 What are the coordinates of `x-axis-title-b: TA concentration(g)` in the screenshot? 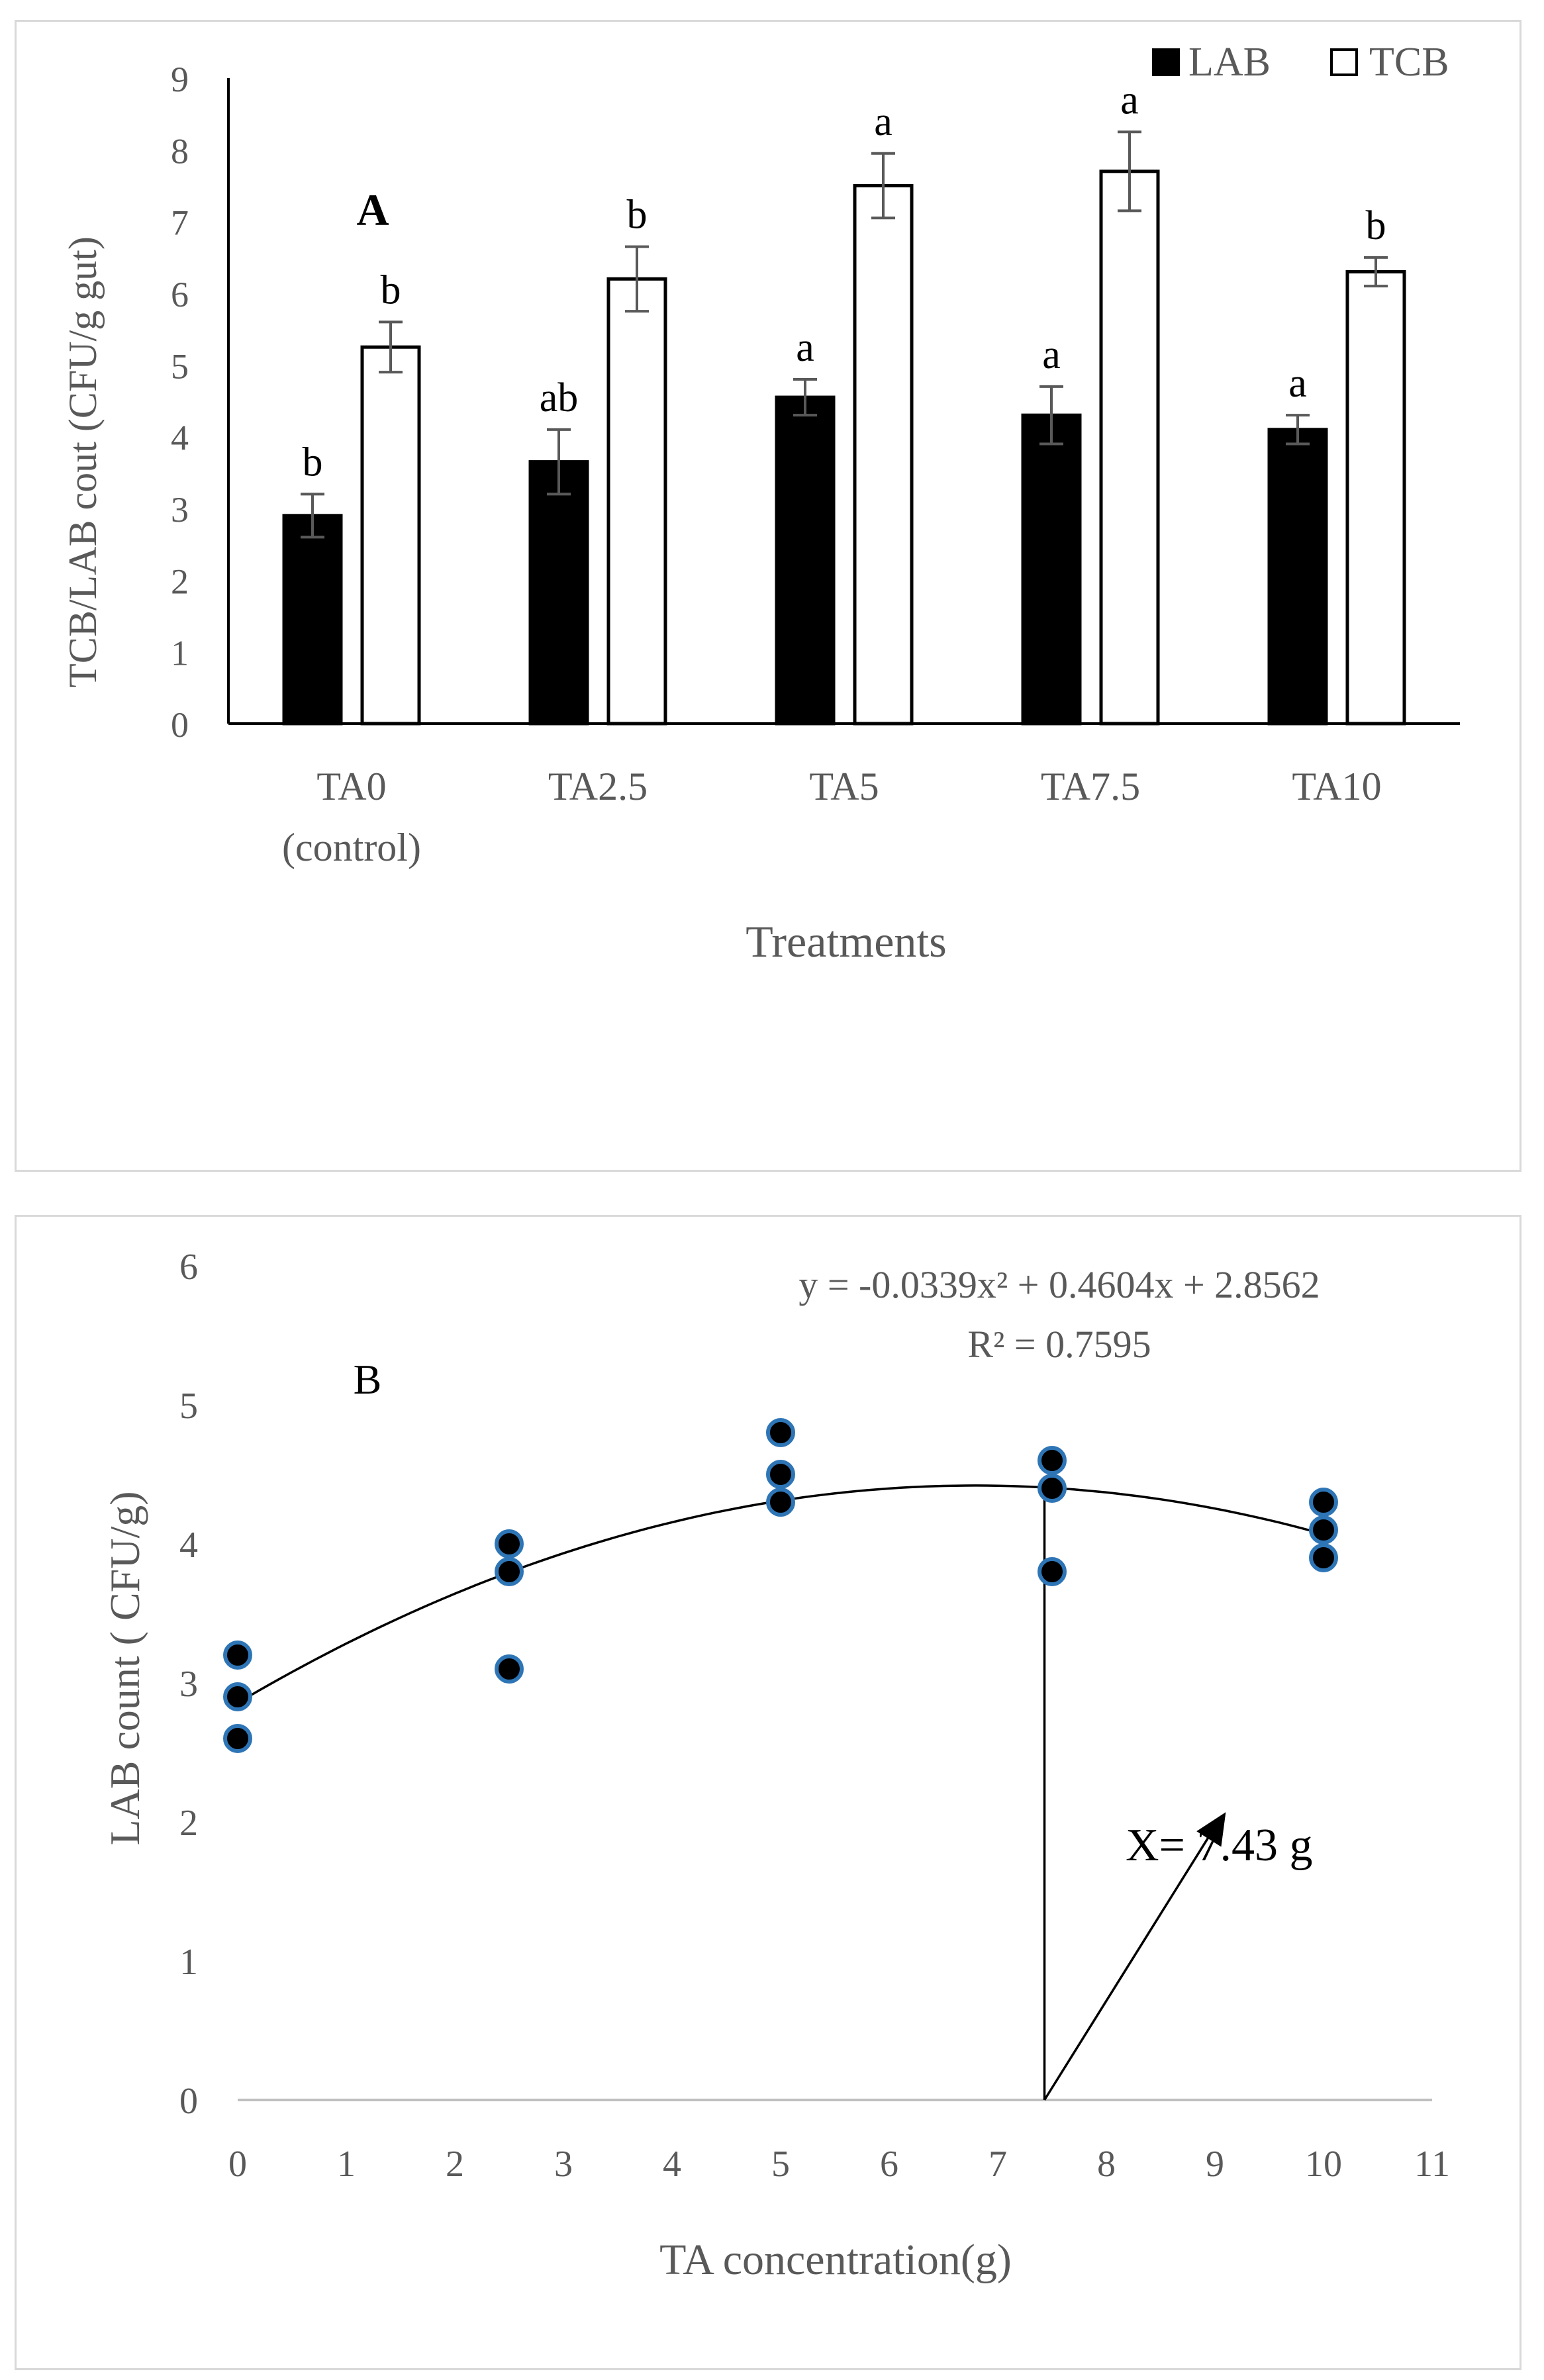 It's located at (835, 2260).